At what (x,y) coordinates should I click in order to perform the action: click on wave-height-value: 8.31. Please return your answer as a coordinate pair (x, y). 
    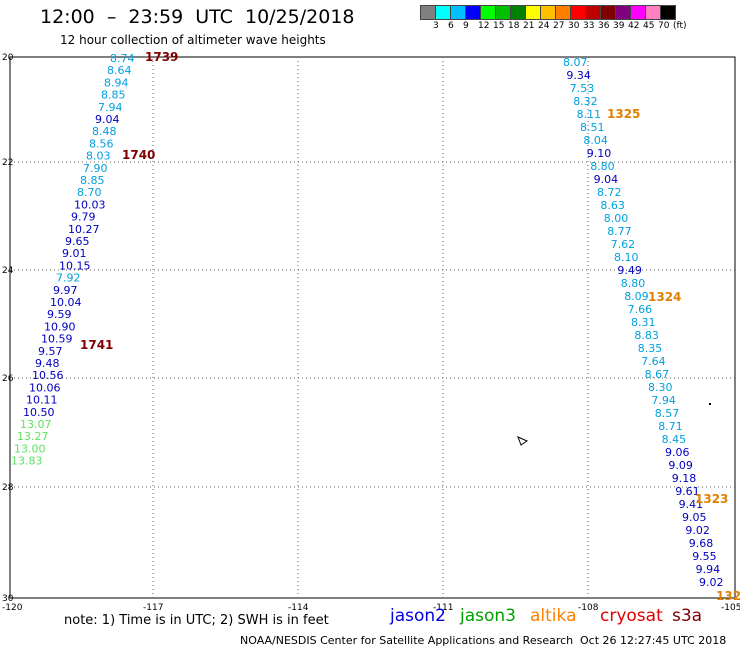
    Looking at the image, I should click on (643, 322).